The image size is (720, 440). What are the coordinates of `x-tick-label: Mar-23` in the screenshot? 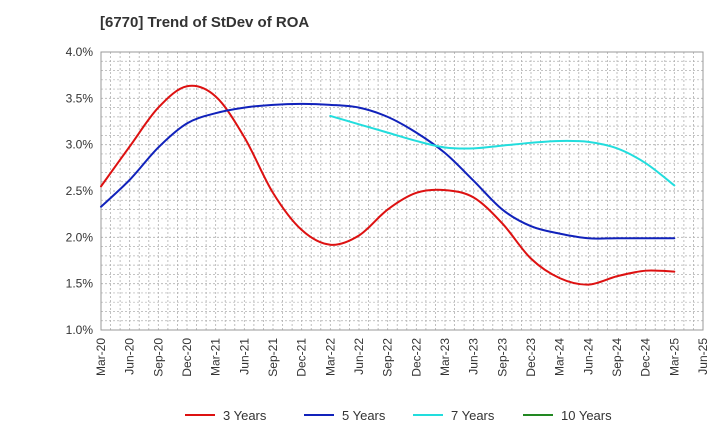 It's located at (445, 357).